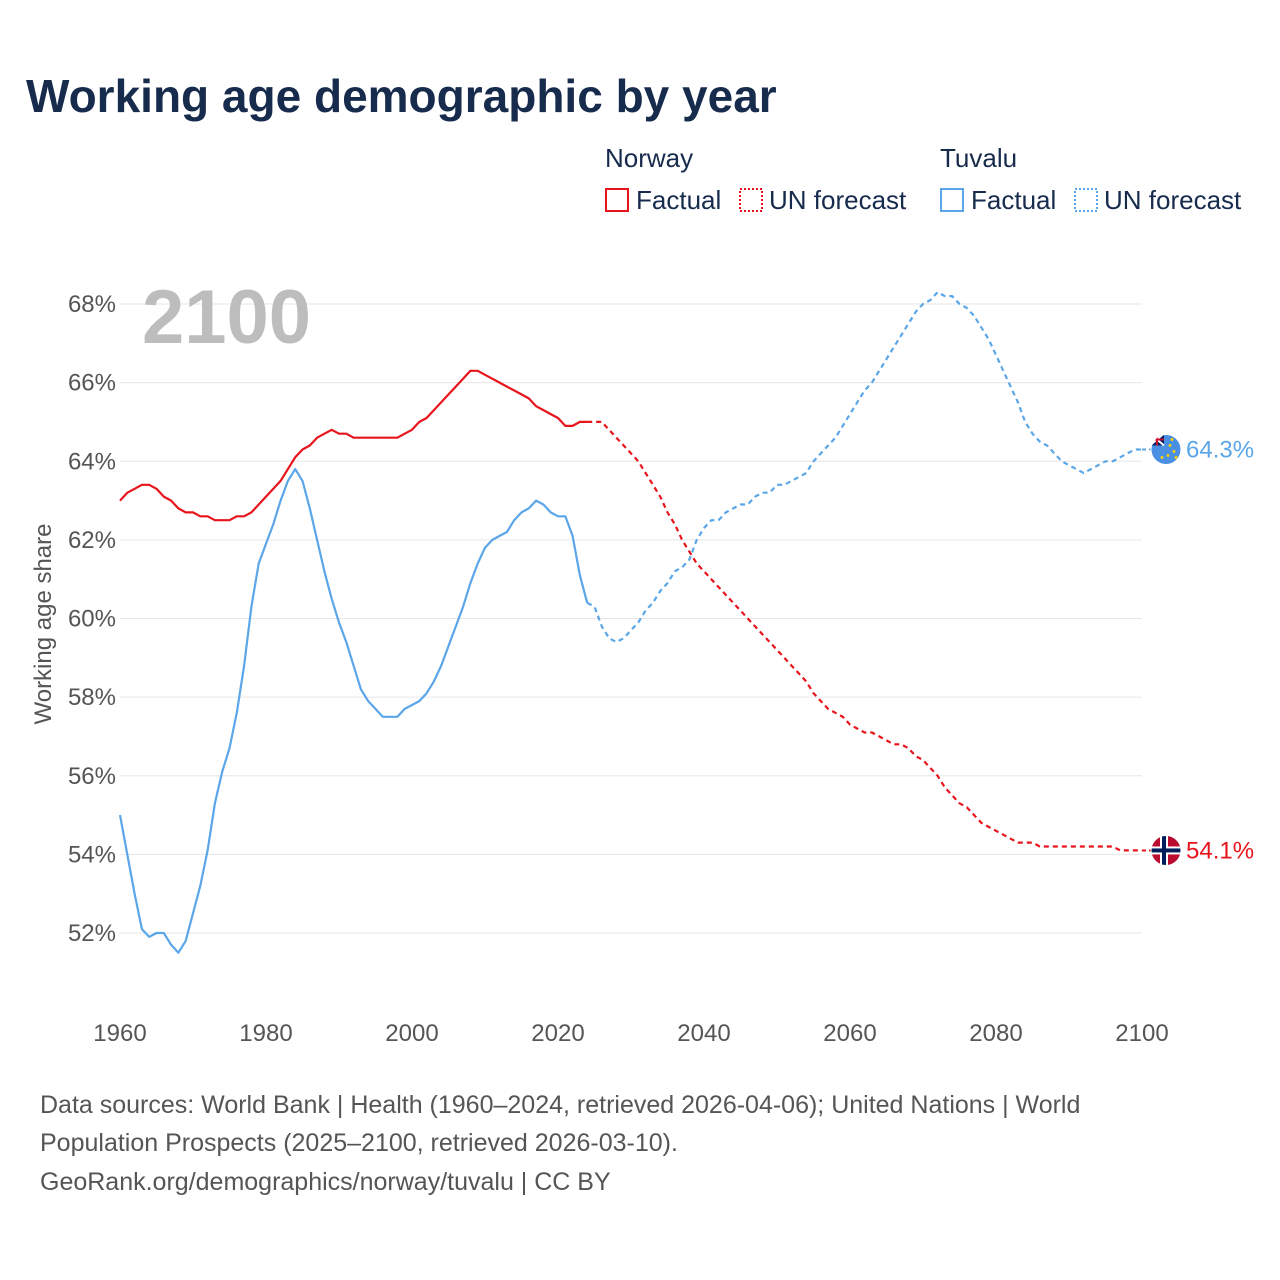 This screenshot has height=1280, width=1280. What do you see at coordinates (226, 317) in the screenshot?
I see `current-year-label: 2100` at bounding box center [226, 317].